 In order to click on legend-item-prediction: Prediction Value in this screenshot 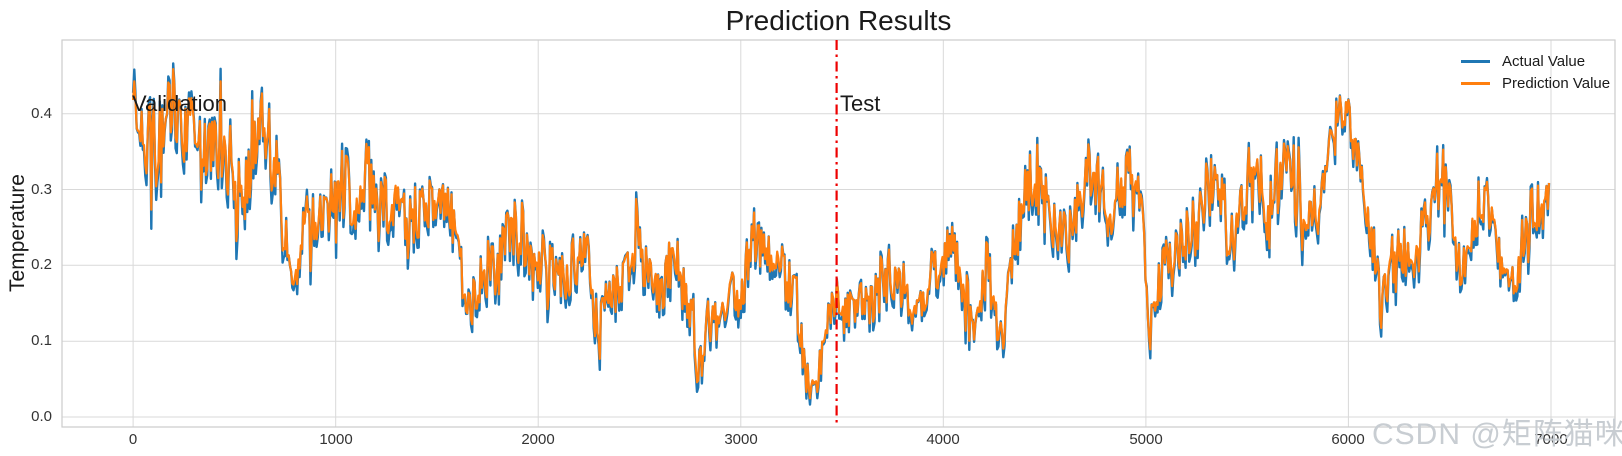, I will do `click(1535, 83)`.